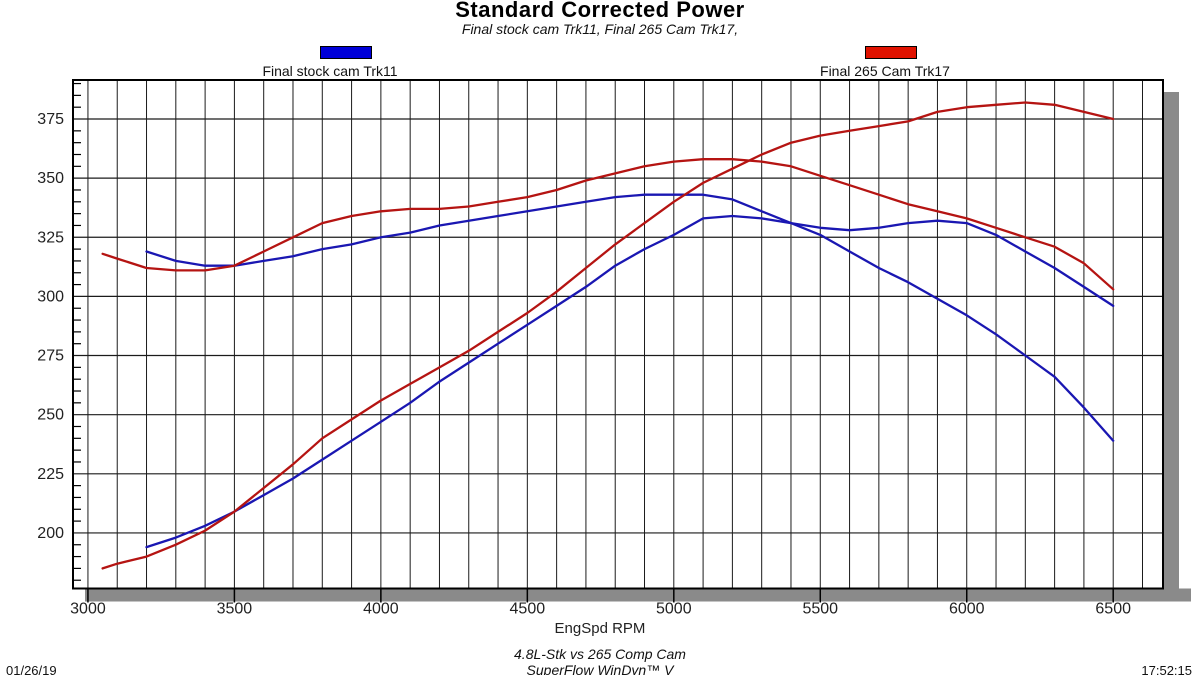 Image resolution: width=1200 pixels, height=675 pixels. What do you see at coordinates (1171, 346) in the screenshot?
I see `plot-shadow-right` at bounding box center [1171, 346].